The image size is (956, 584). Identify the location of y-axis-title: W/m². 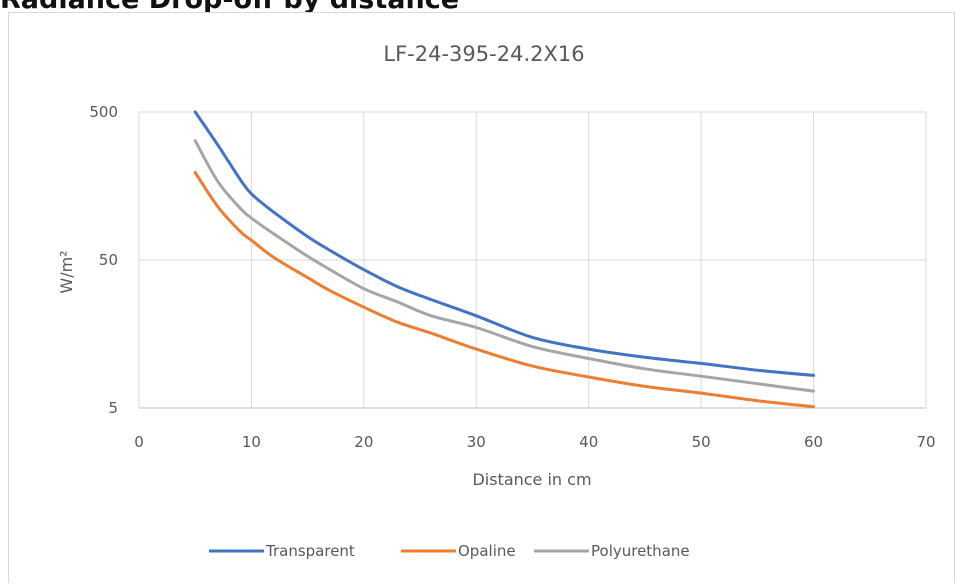
(66, 271).